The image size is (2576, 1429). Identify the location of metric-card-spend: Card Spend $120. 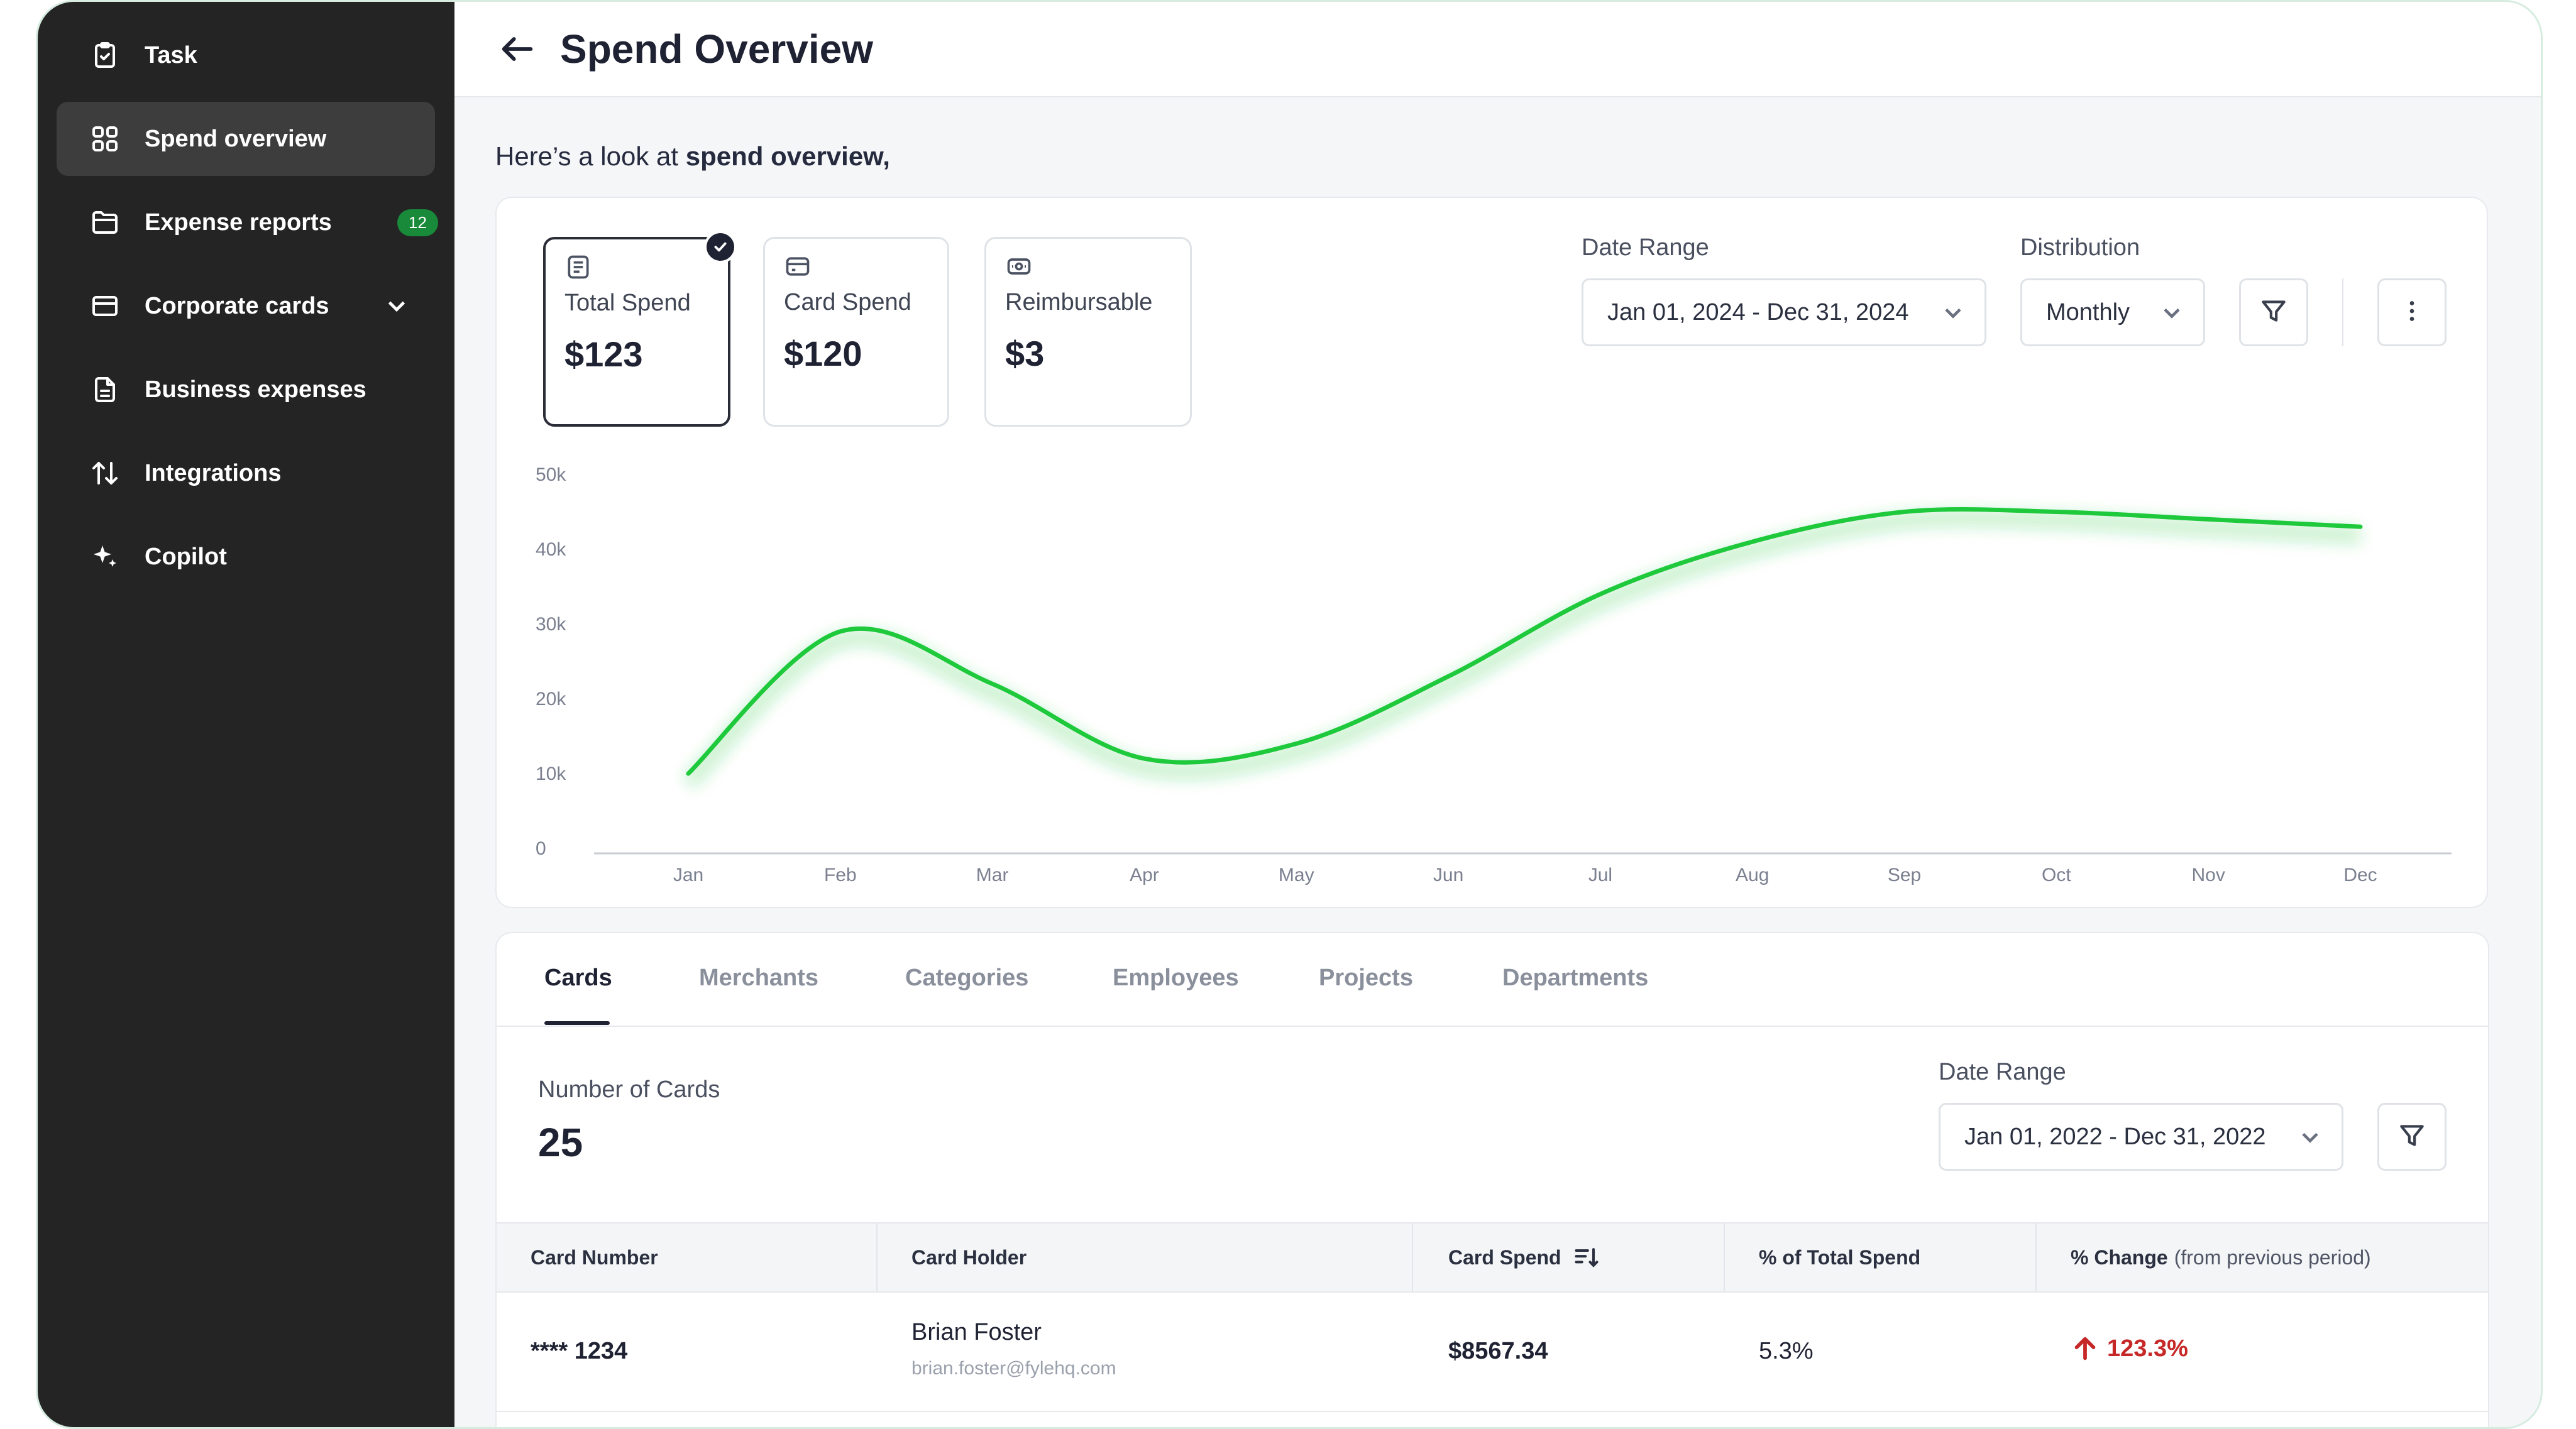
(856, 332).